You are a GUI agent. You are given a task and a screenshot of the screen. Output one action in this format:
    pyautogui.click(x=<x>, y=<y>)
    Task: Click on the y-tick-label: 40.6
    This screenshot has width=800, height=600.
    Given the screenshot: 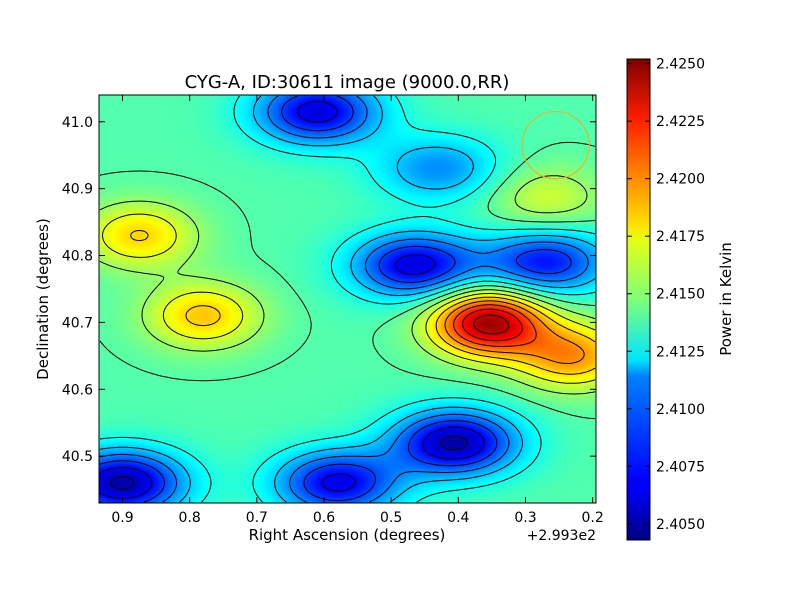 What is the action you would take?
    pyautogui.click(x=77, y=390)
    